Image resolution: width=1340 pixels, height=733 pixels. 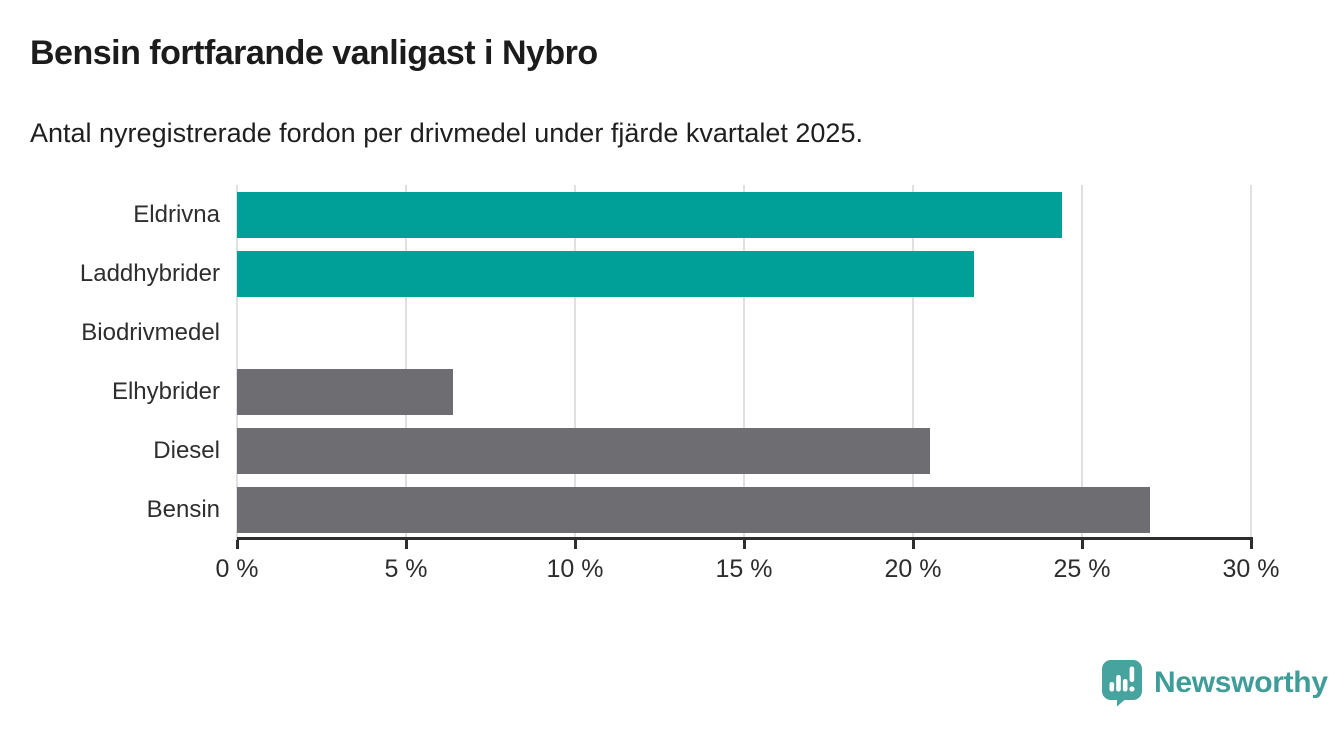 What do you see at coordinates (186, 451) in the screenshot?
I see `category-label: Diesel` at bounding box center [186, 451].